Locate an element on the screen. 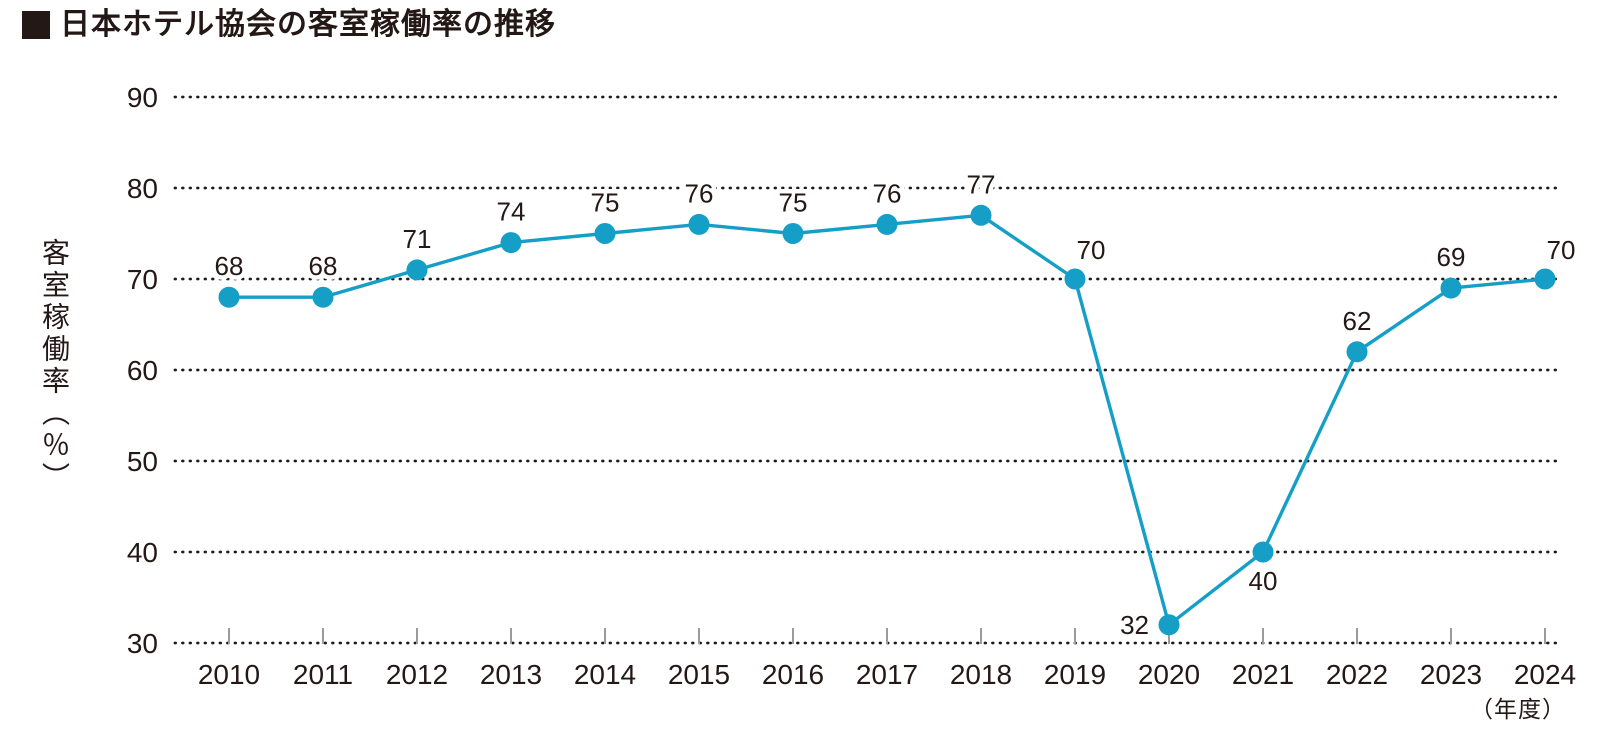 This screenshot has width=1600, height=746. y-tick-label: 40 is located at coordinates (142, 552).